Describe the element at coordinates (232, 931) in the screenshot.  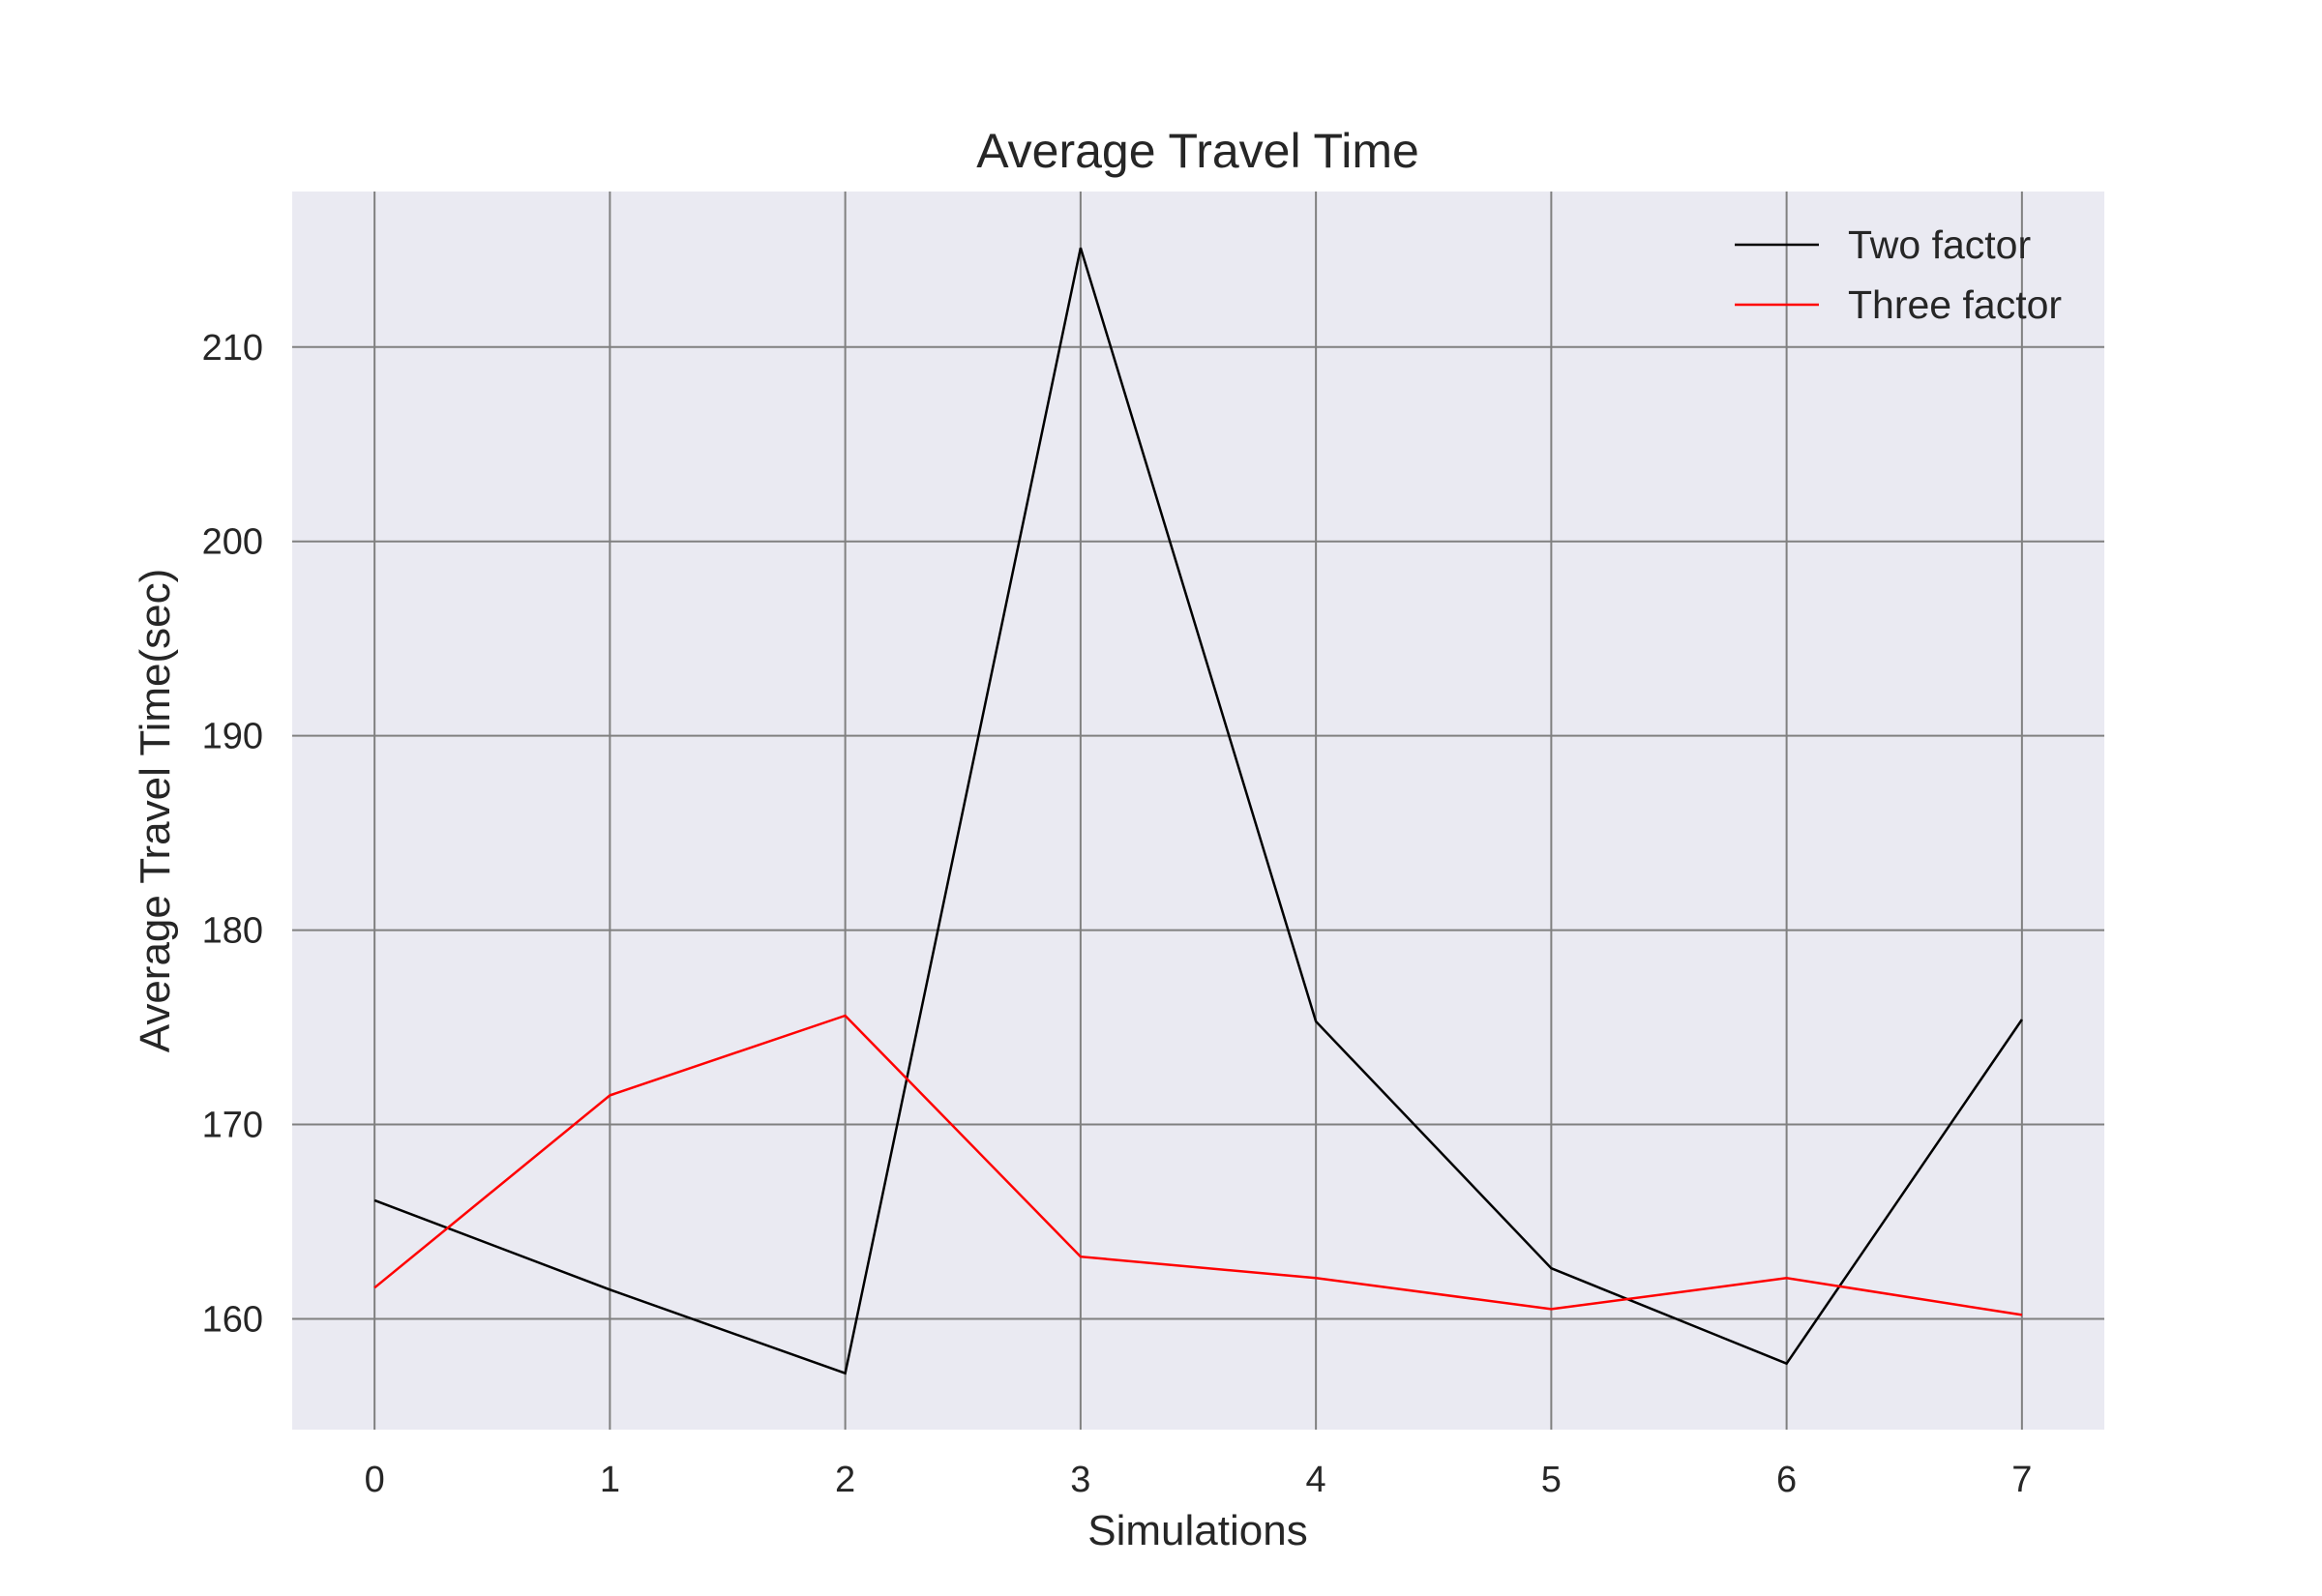
I see `y-tick-label: 180` at that location.